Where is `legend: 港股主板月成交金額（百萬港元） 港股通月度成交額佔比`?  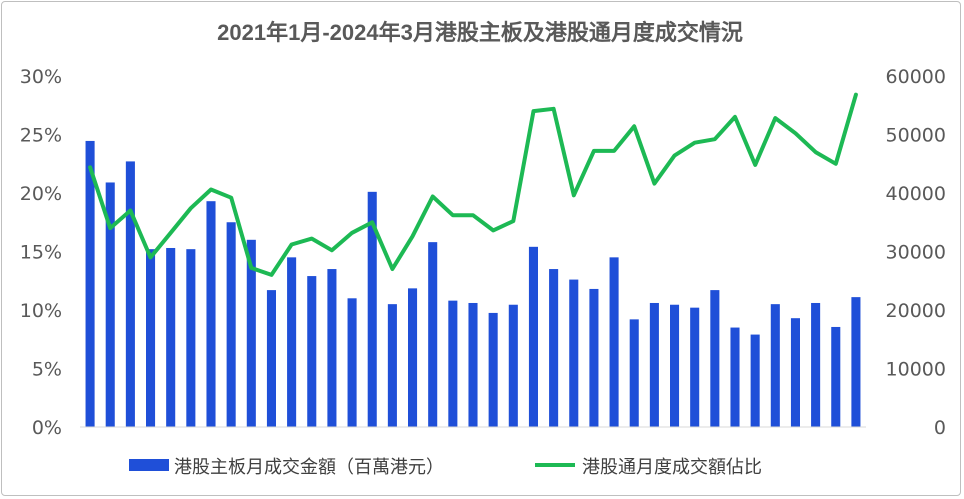 legend: 港股主板月成交金額（百萬港元） 港股通月度成交額佔比 is located at coordinates (445, 467).